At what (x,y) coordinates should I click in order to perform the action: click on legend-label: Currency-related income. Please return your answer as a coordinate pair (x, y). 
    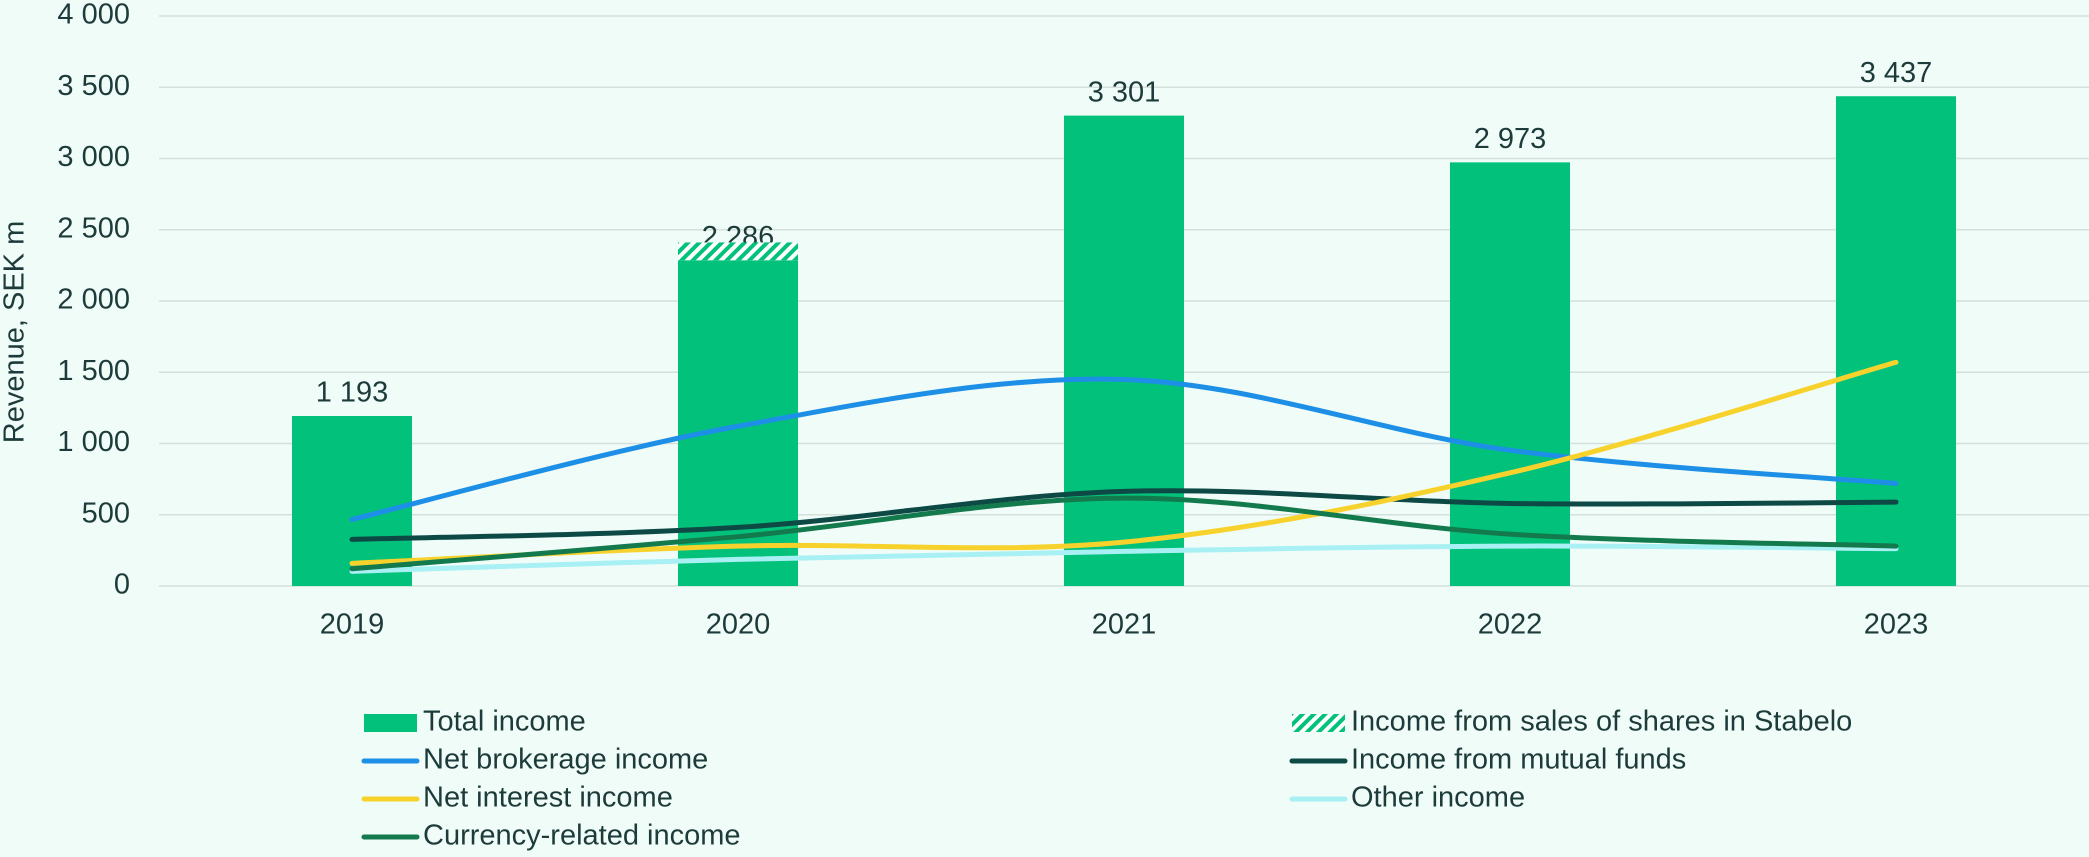
    Looking at the image, I should click on (582, 836).